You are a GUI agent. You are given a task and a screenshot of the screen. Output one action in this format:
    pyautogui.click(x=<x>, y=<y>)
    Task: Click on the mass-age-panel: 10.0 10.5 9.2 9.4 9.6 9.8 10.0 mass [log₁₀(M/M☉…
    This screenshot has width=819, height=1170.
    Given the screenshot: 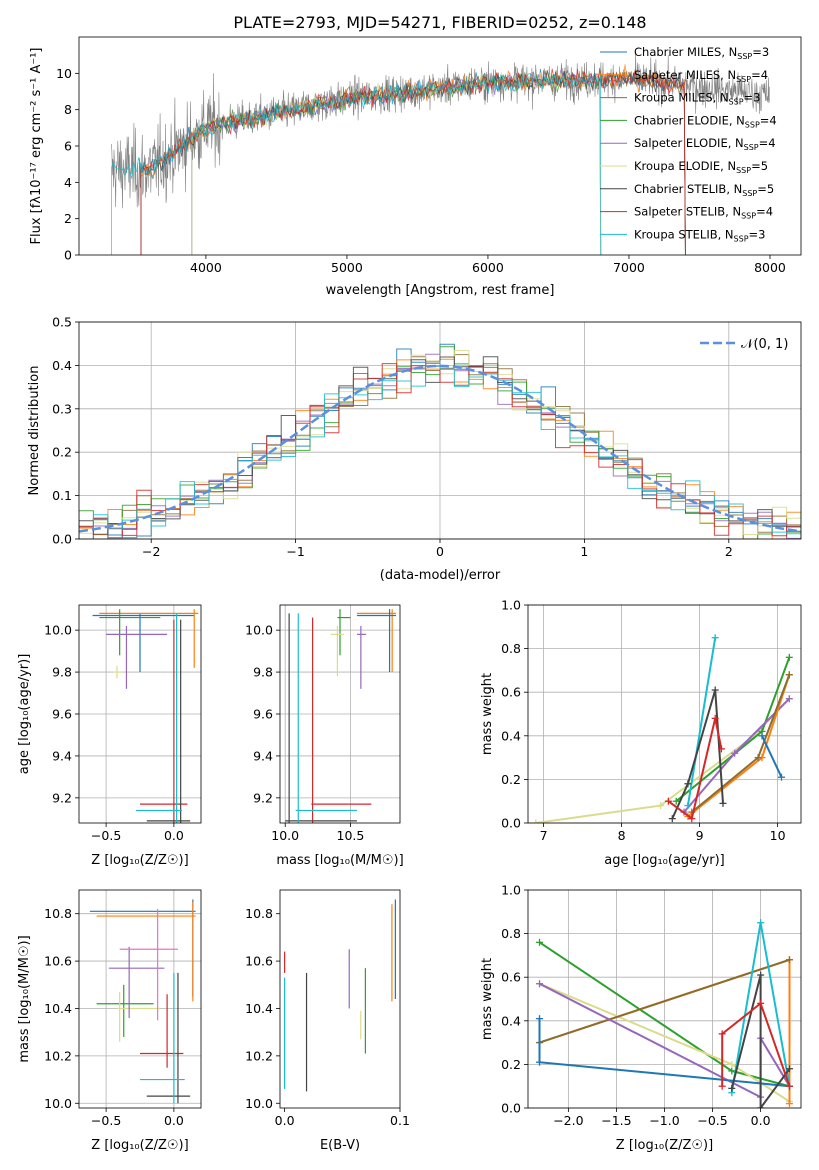 What is the action you would take?
    pyautogui.click(x=324, y=736)
    